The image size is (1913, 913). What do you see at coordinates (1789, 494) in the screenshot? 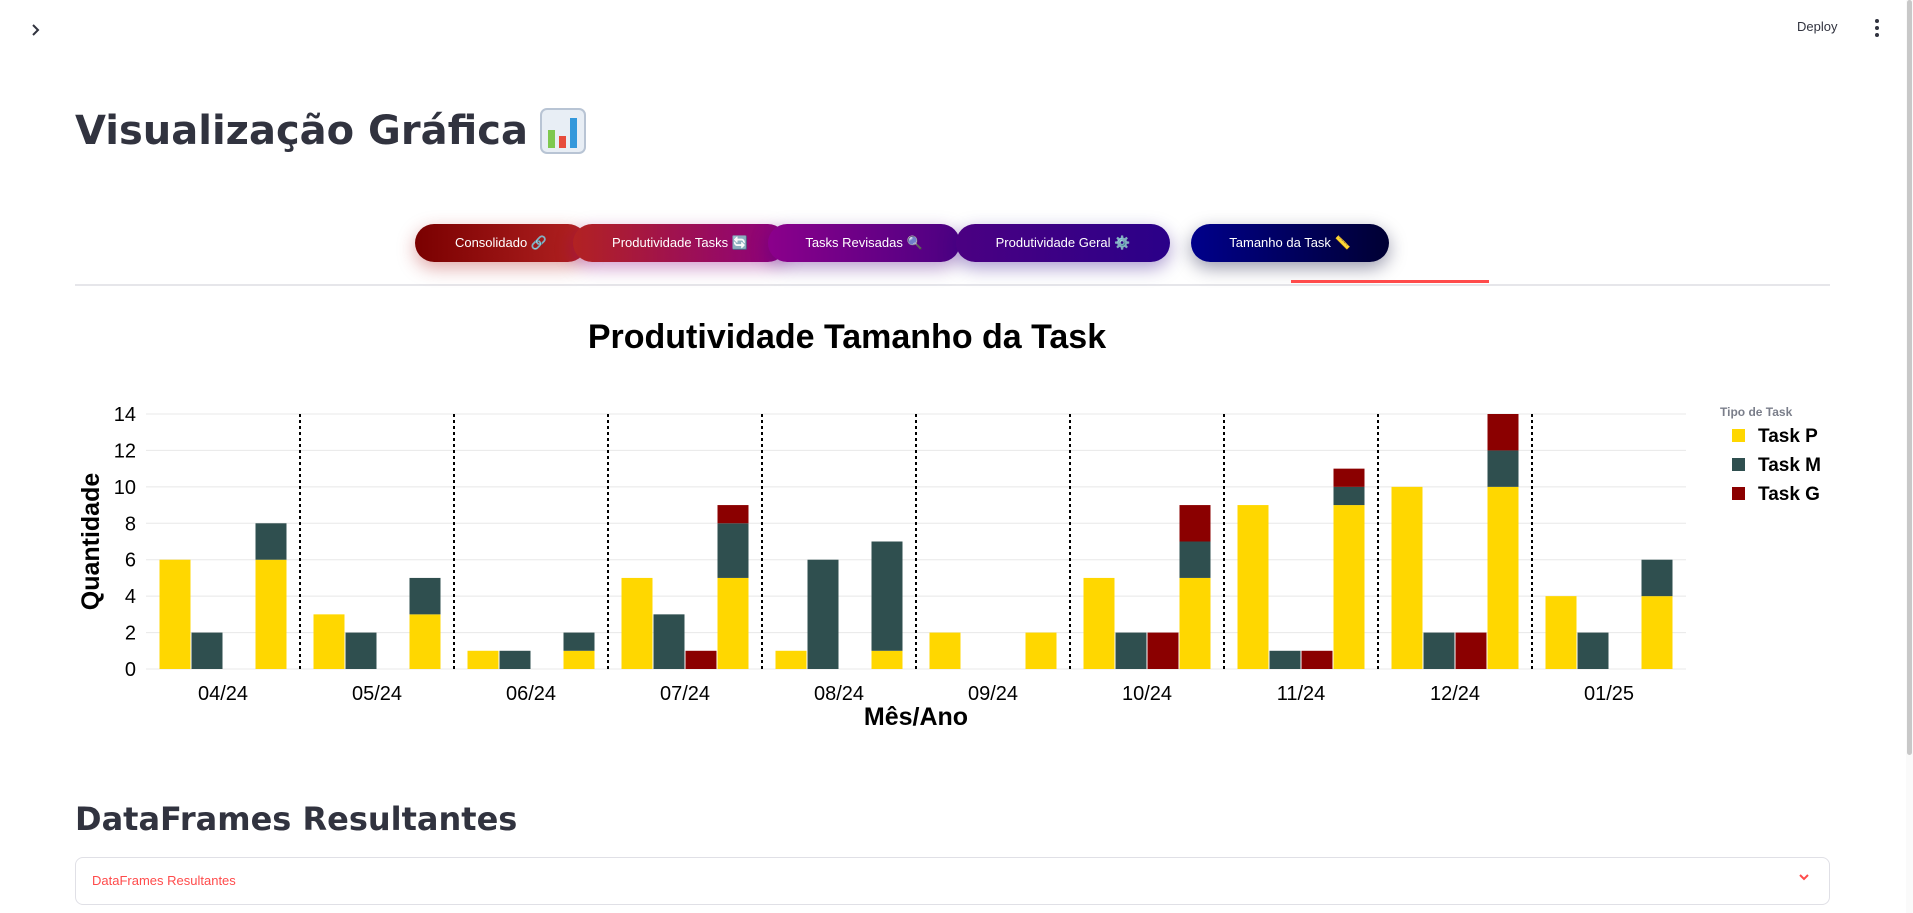
I see `legend-item-label: Task G` at bounding box center [1789, 494].